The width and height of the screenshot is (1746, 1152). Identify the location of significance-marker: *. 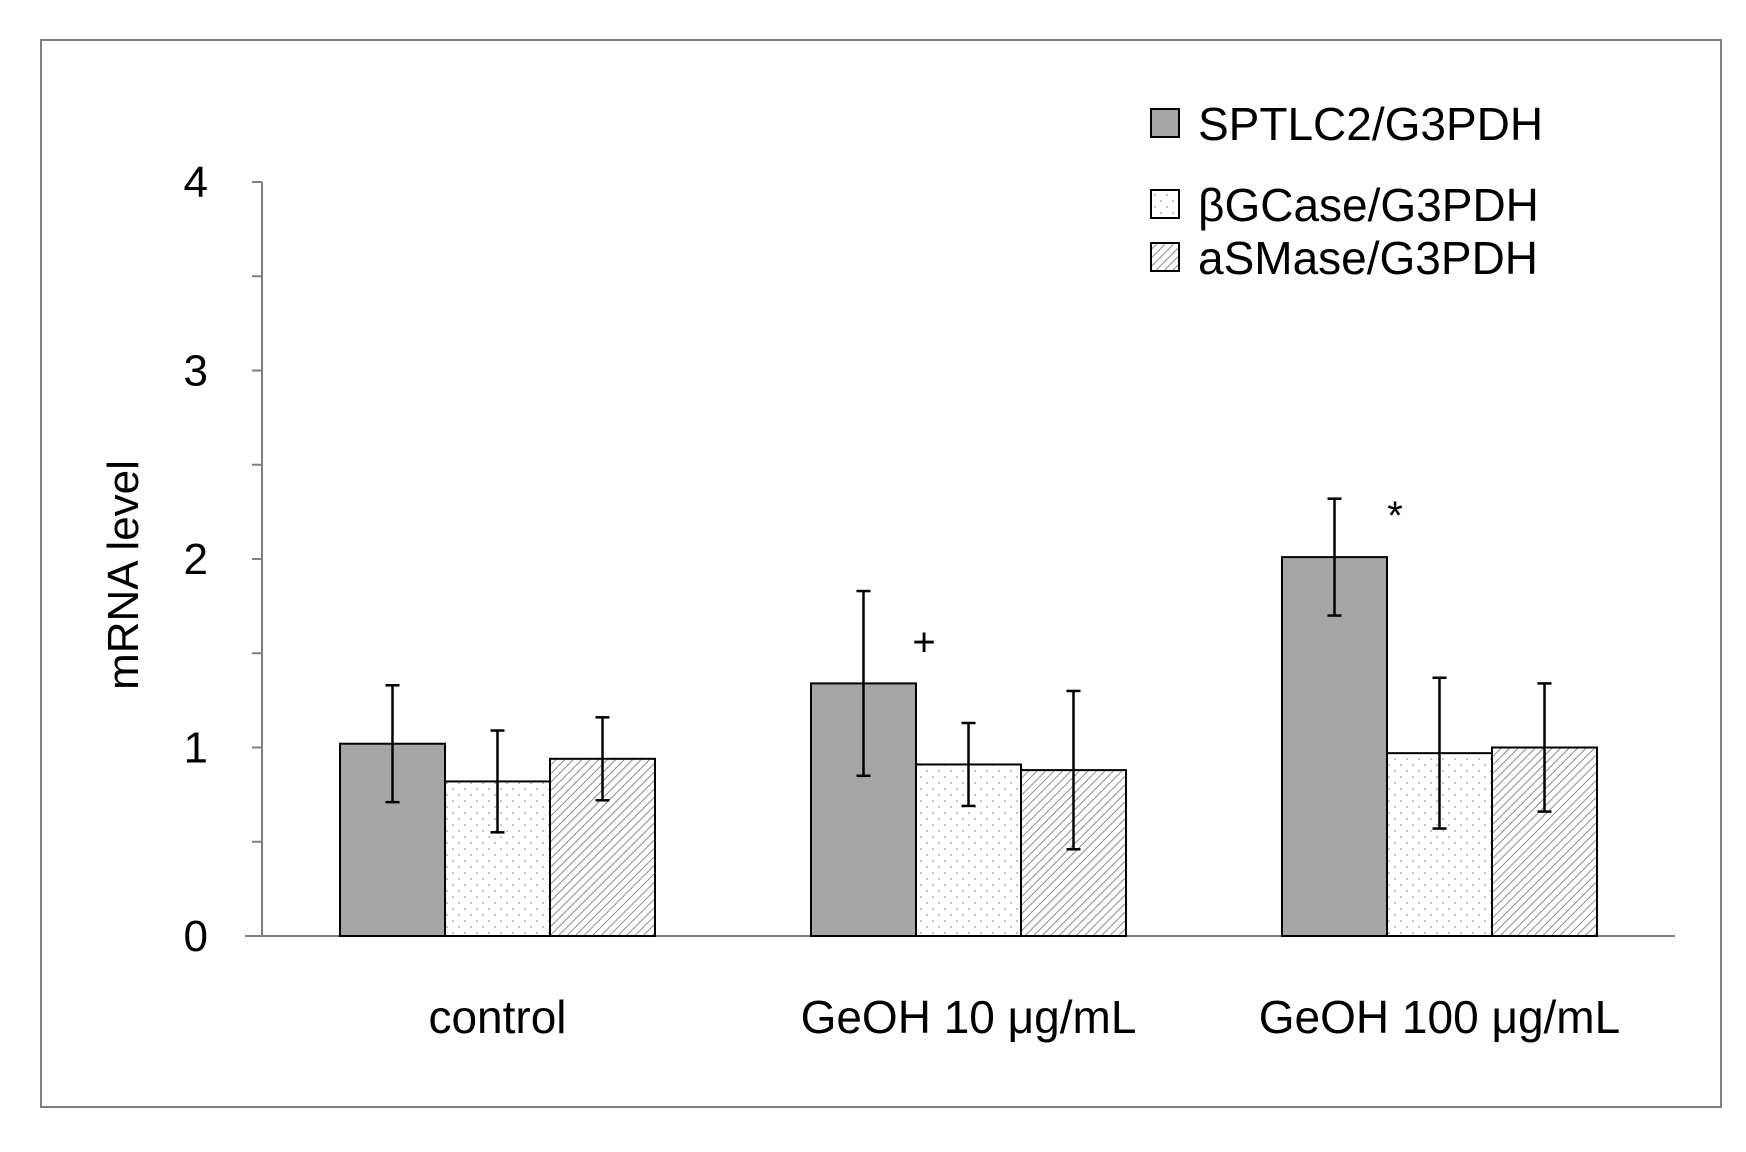
(1395, 516).